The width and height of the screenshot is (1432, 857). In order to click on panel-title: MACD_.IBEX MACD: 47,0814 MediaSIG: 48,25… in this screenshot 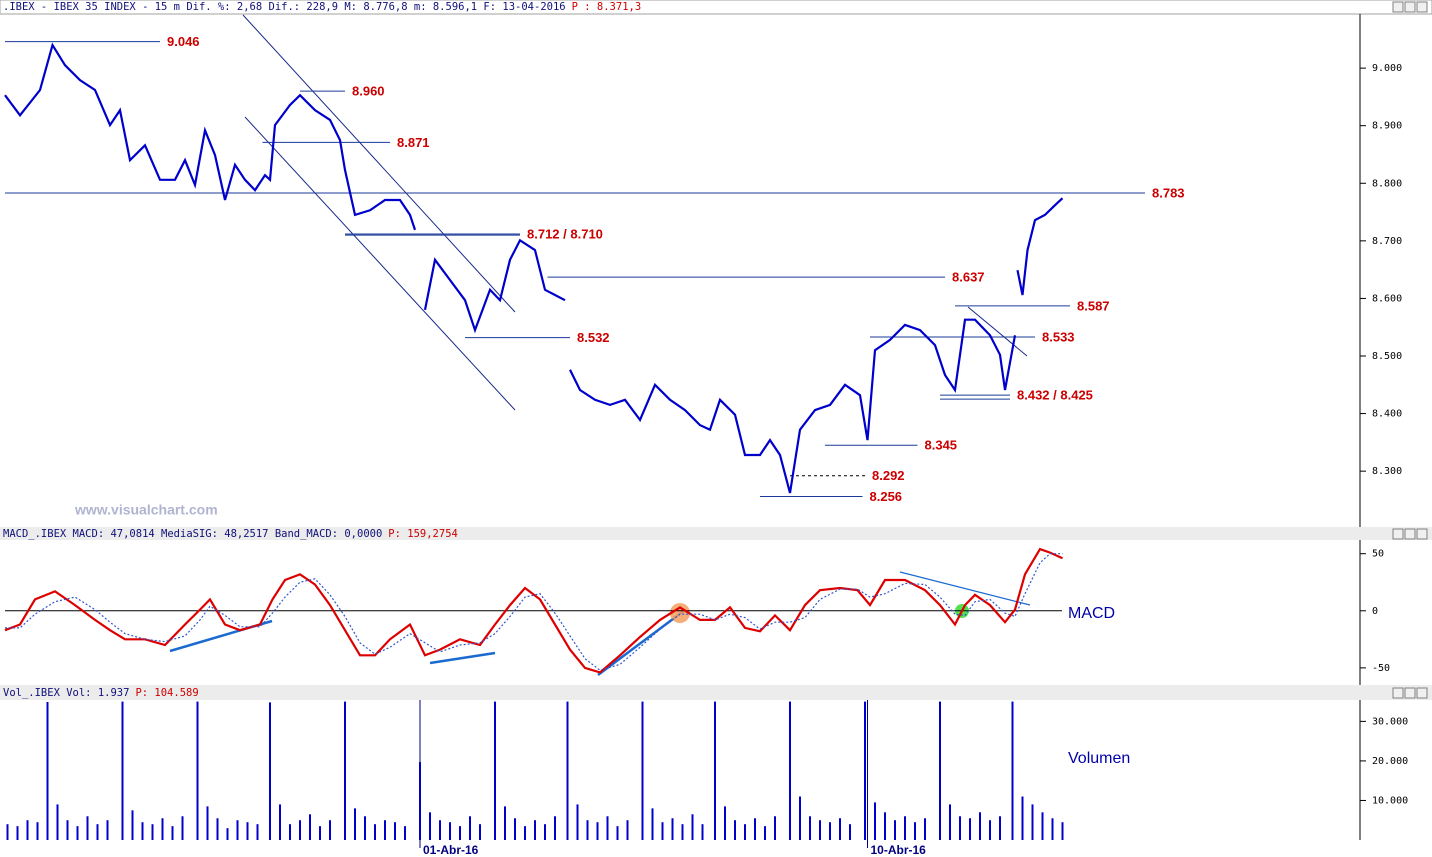, I will do `click(192, 534)`.